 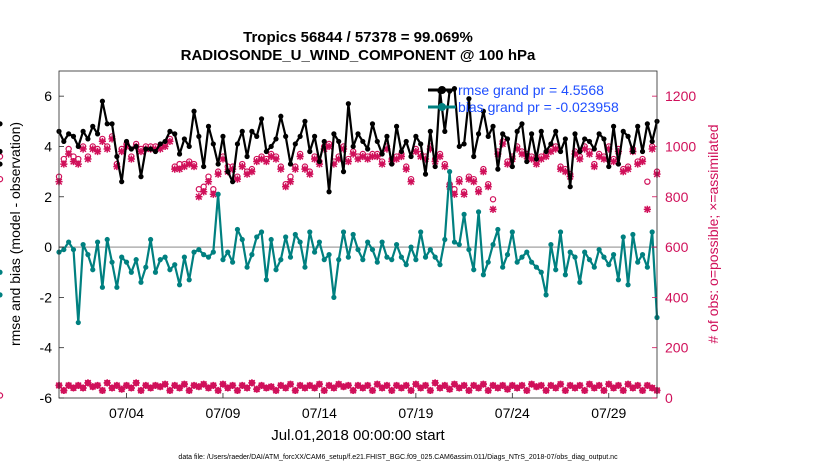 I want to click on y2-tick-label: 1000, so click(x=680, y=146).